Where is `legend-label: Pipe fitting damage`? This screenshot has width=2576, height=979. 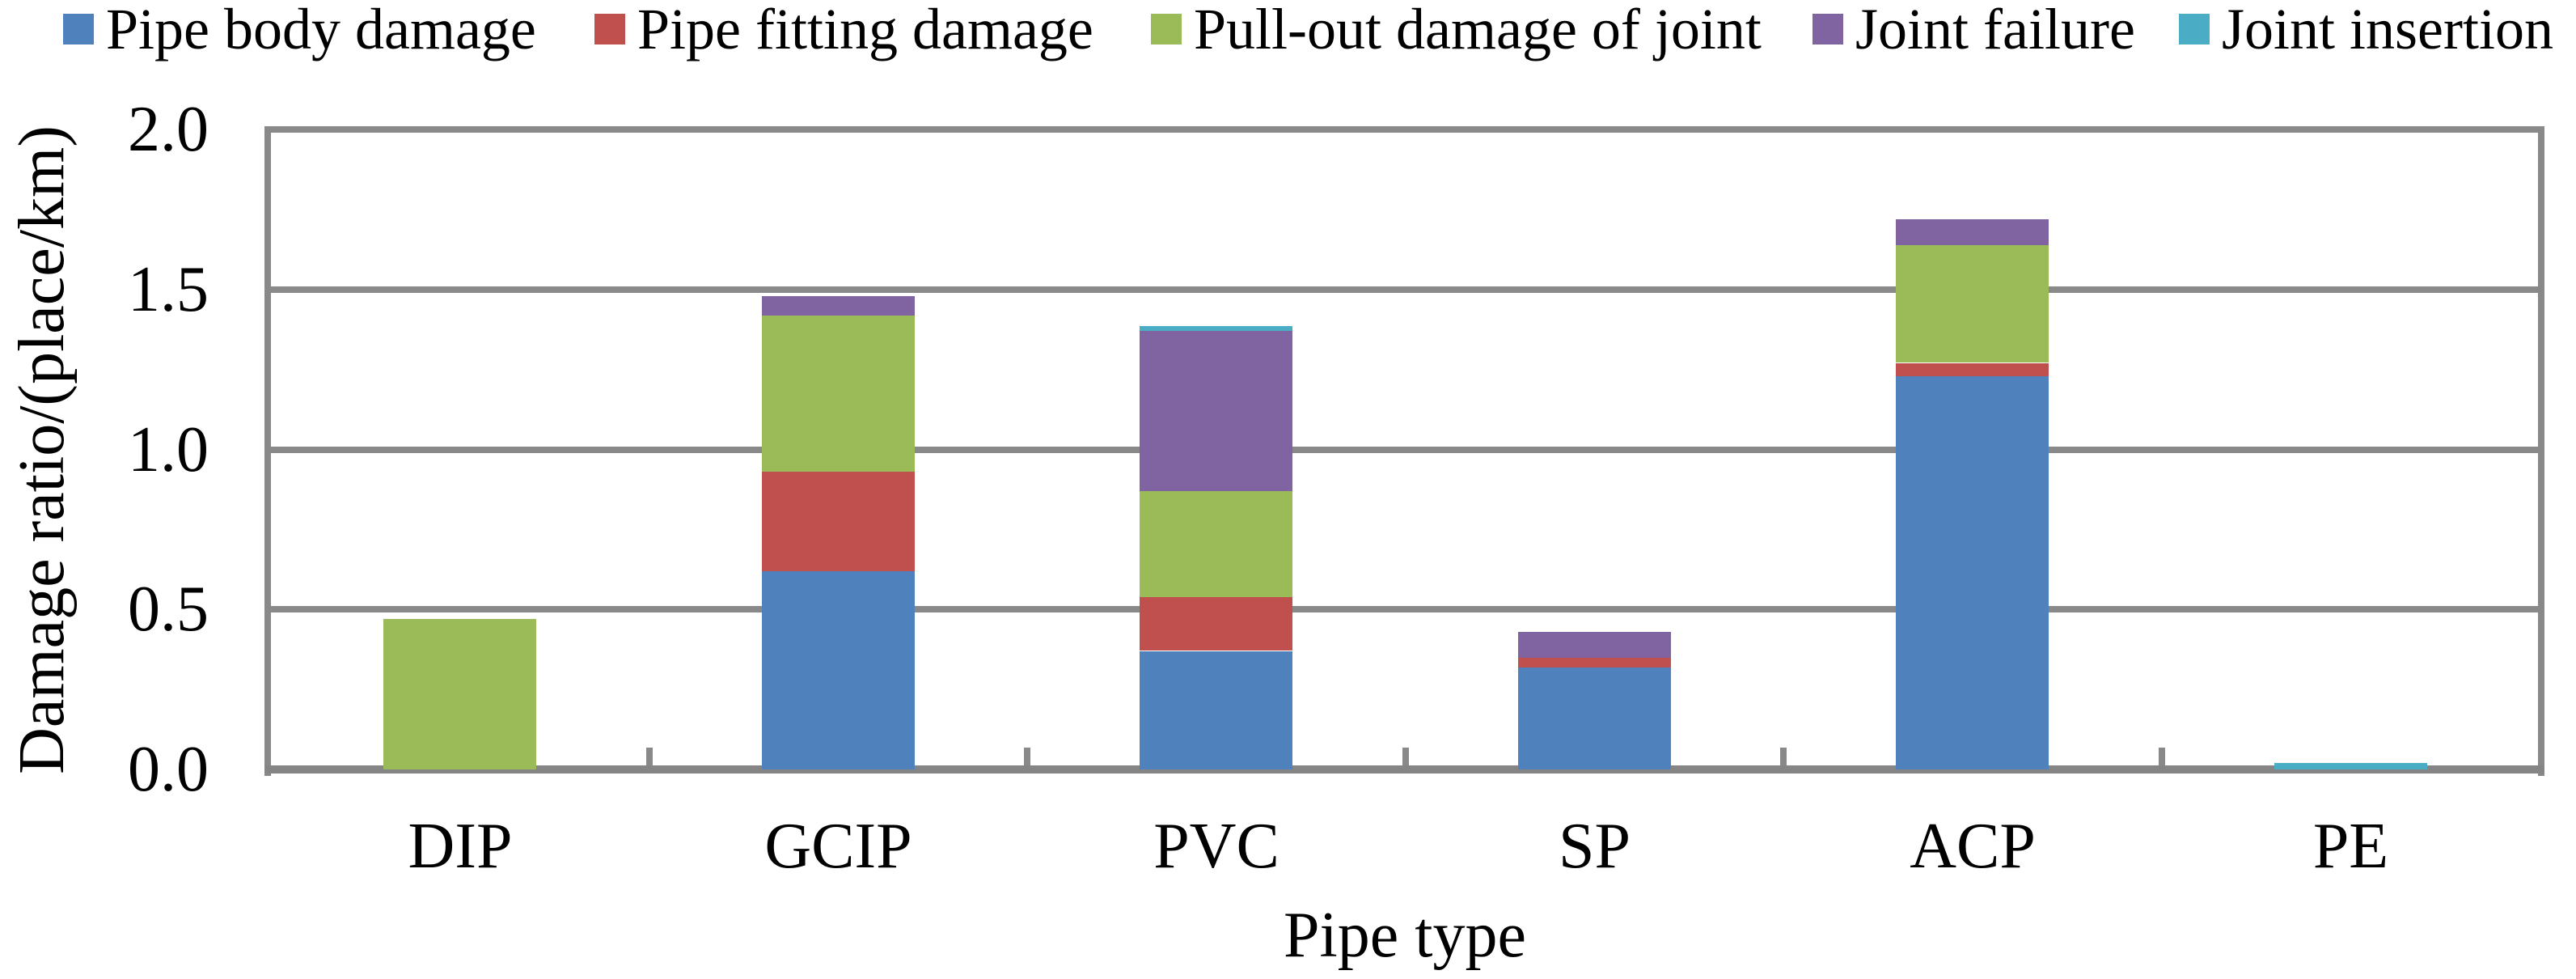
legend-label: Pipe fitting damage is located at coordinates (865, 30).